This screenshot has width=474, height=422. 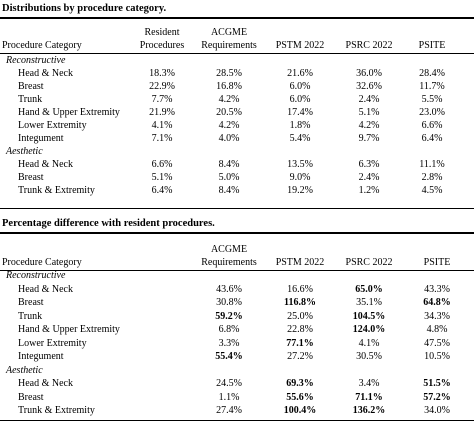 What do you see at coordinates (300, 410) in the screenshot?
I see `value-cell: 100.4%` at bounding box center [300, 410].